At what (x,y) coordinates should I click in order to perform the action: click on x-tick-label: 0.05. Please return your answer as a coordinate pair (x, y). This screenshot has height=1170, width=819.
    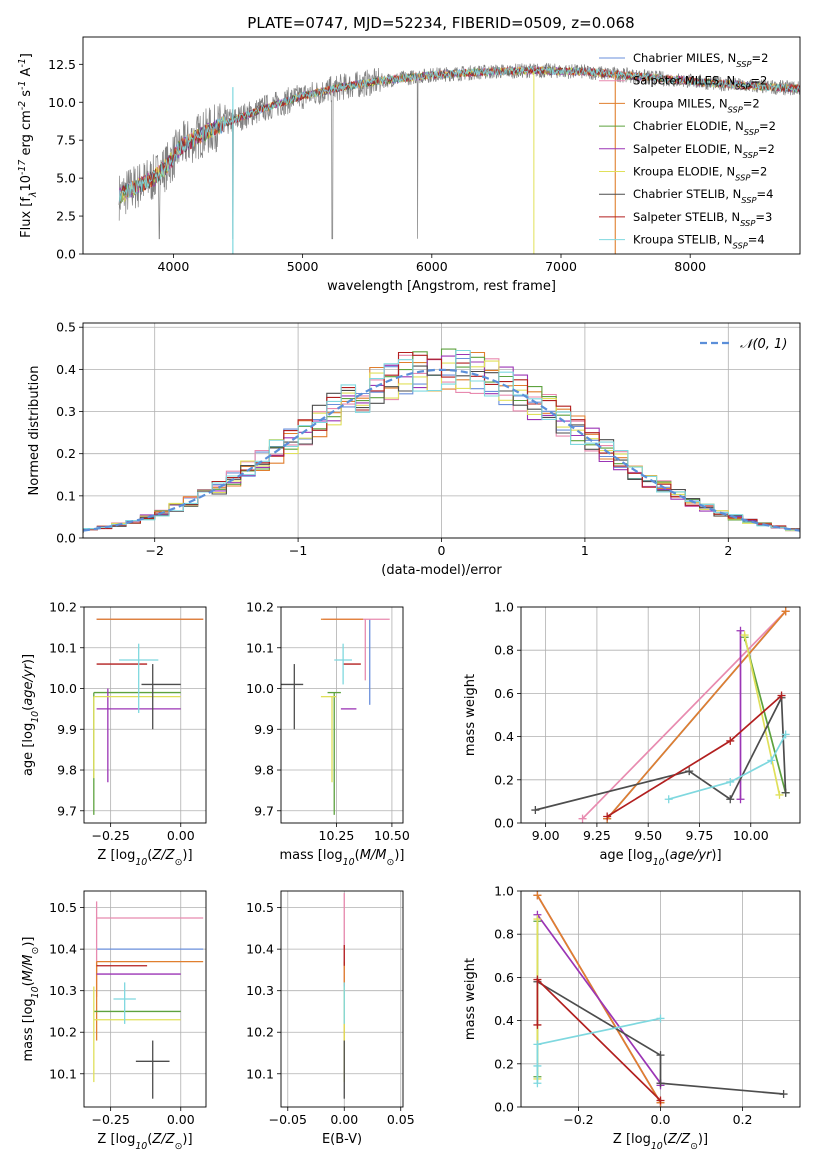
    Looking at the image, I should click on (401, 1119).